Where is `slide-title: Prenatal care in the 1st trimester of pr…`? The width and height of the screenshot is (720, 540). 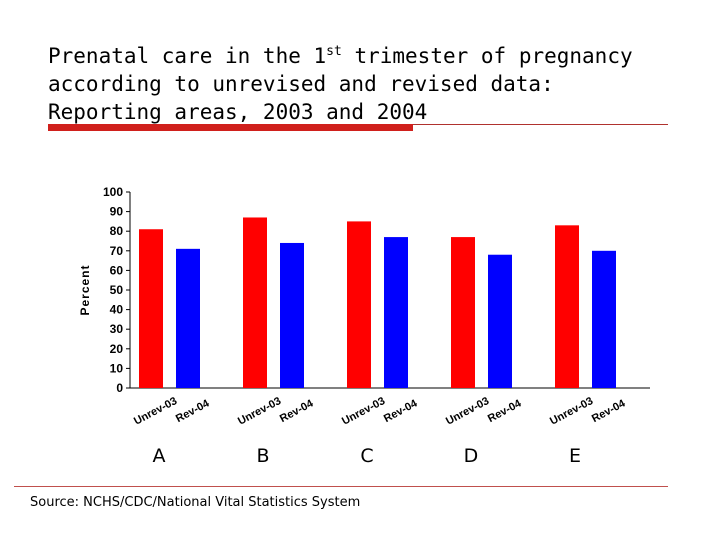 slide-title: Prenatal care in the 1st trimester of pr… is located at coordinates (358, 82).